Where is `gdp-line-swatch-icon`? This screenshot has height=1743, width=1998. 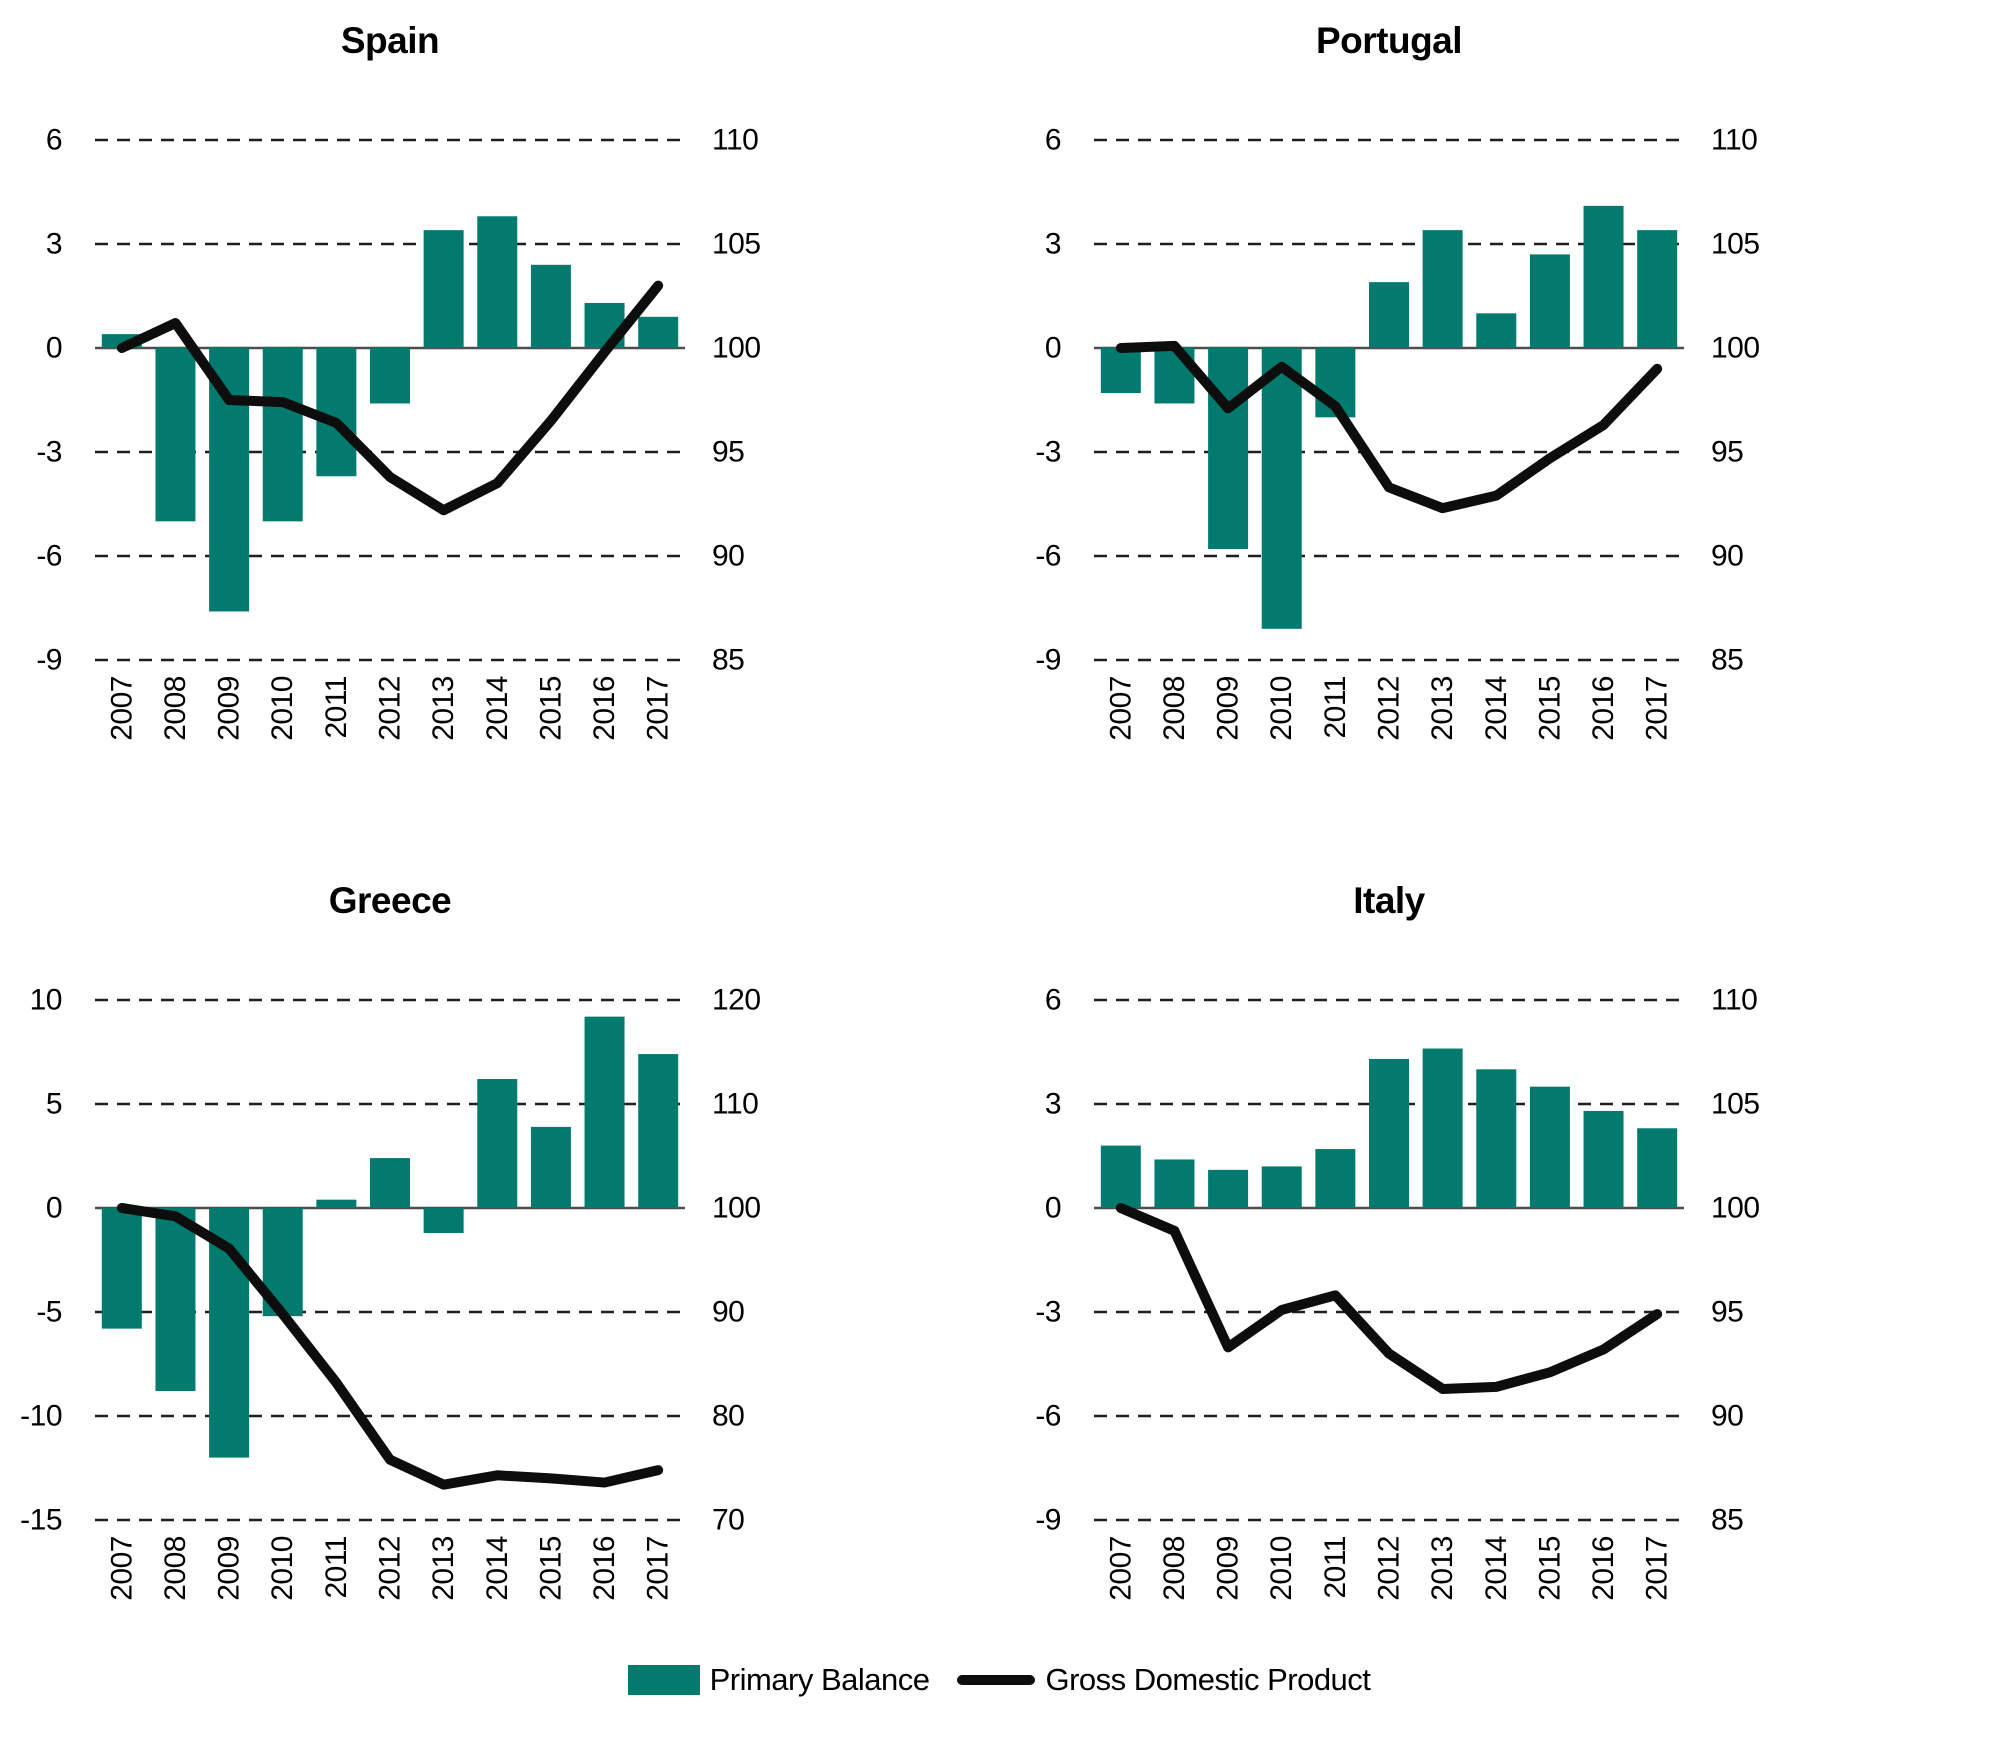 gdp-line-swatch-icon is located at coordinates (996, 1680).